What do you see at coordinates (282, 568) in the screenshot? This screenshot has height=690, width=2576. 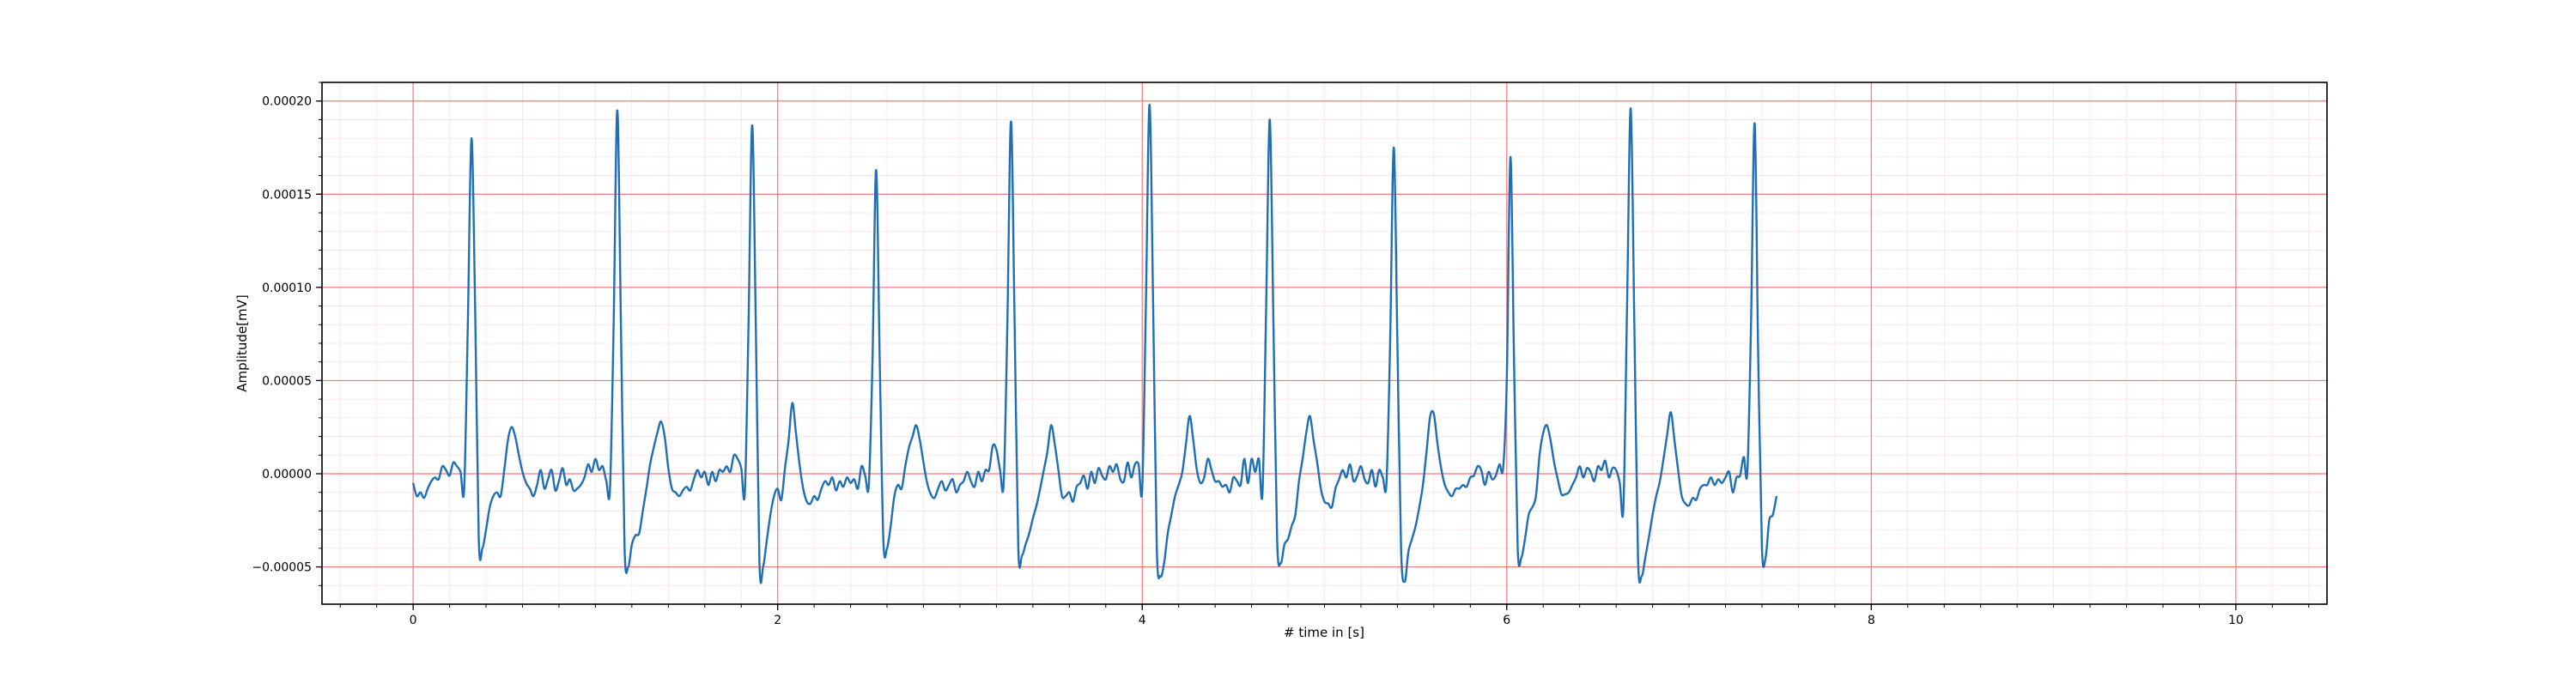 I see `y-tick-label: −0.00005` at bounding box center [282, 568].